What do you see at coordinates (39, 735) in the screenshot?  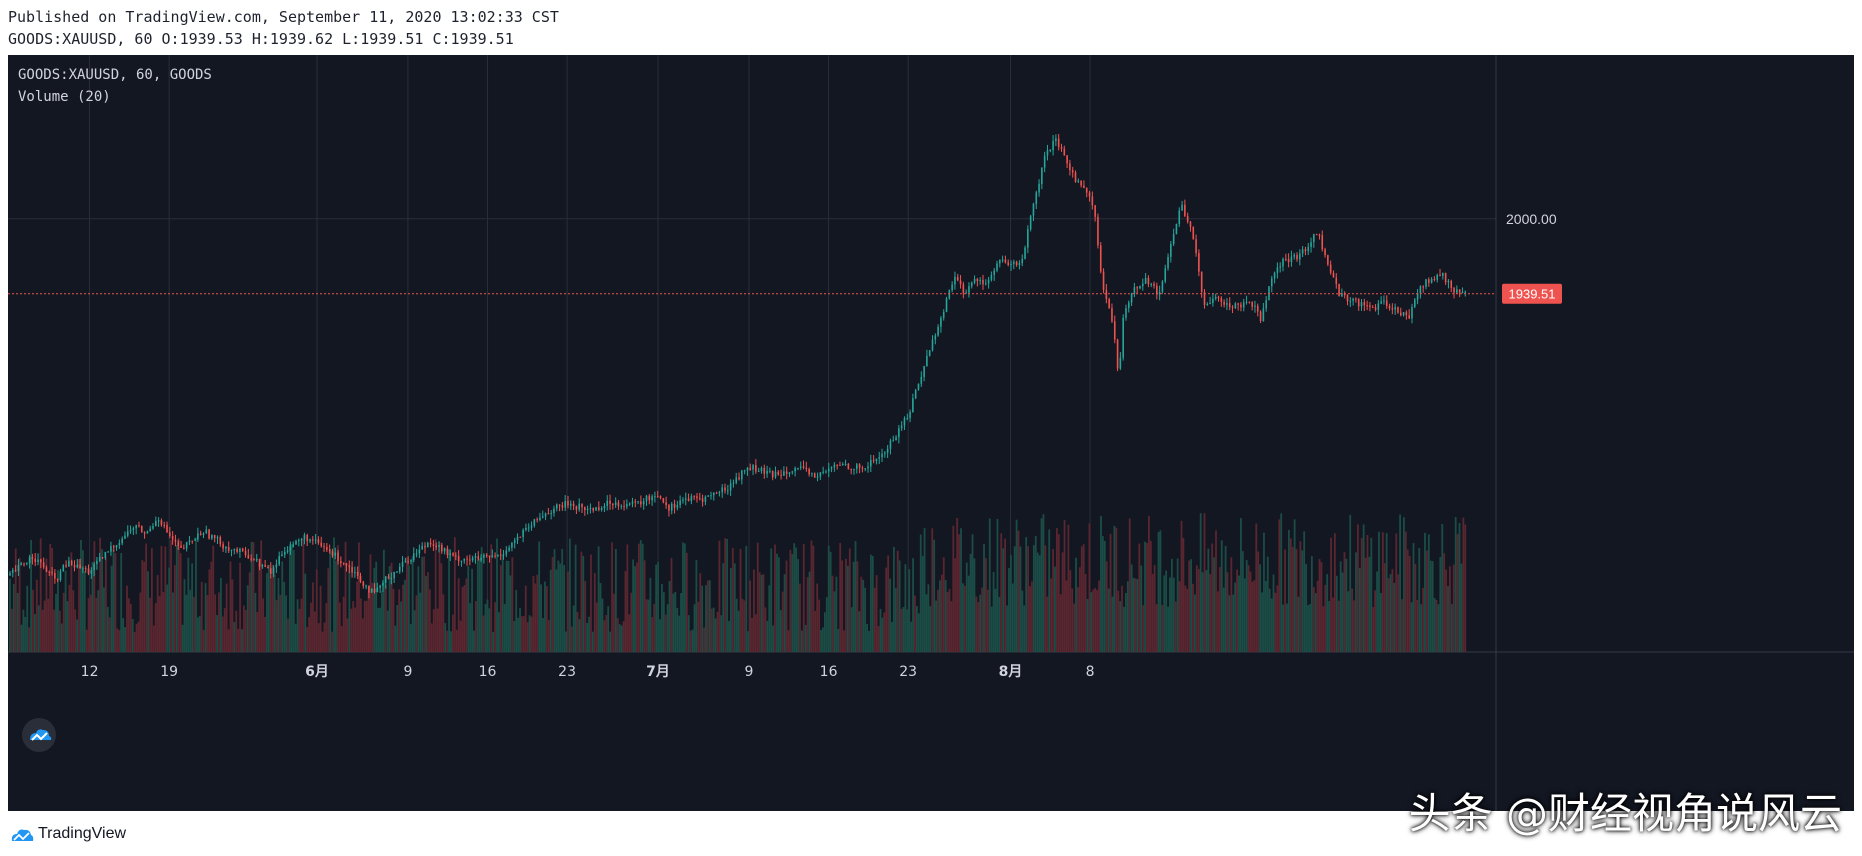 I see `tradingview-logo-icon` at bounding box center [39, 735].